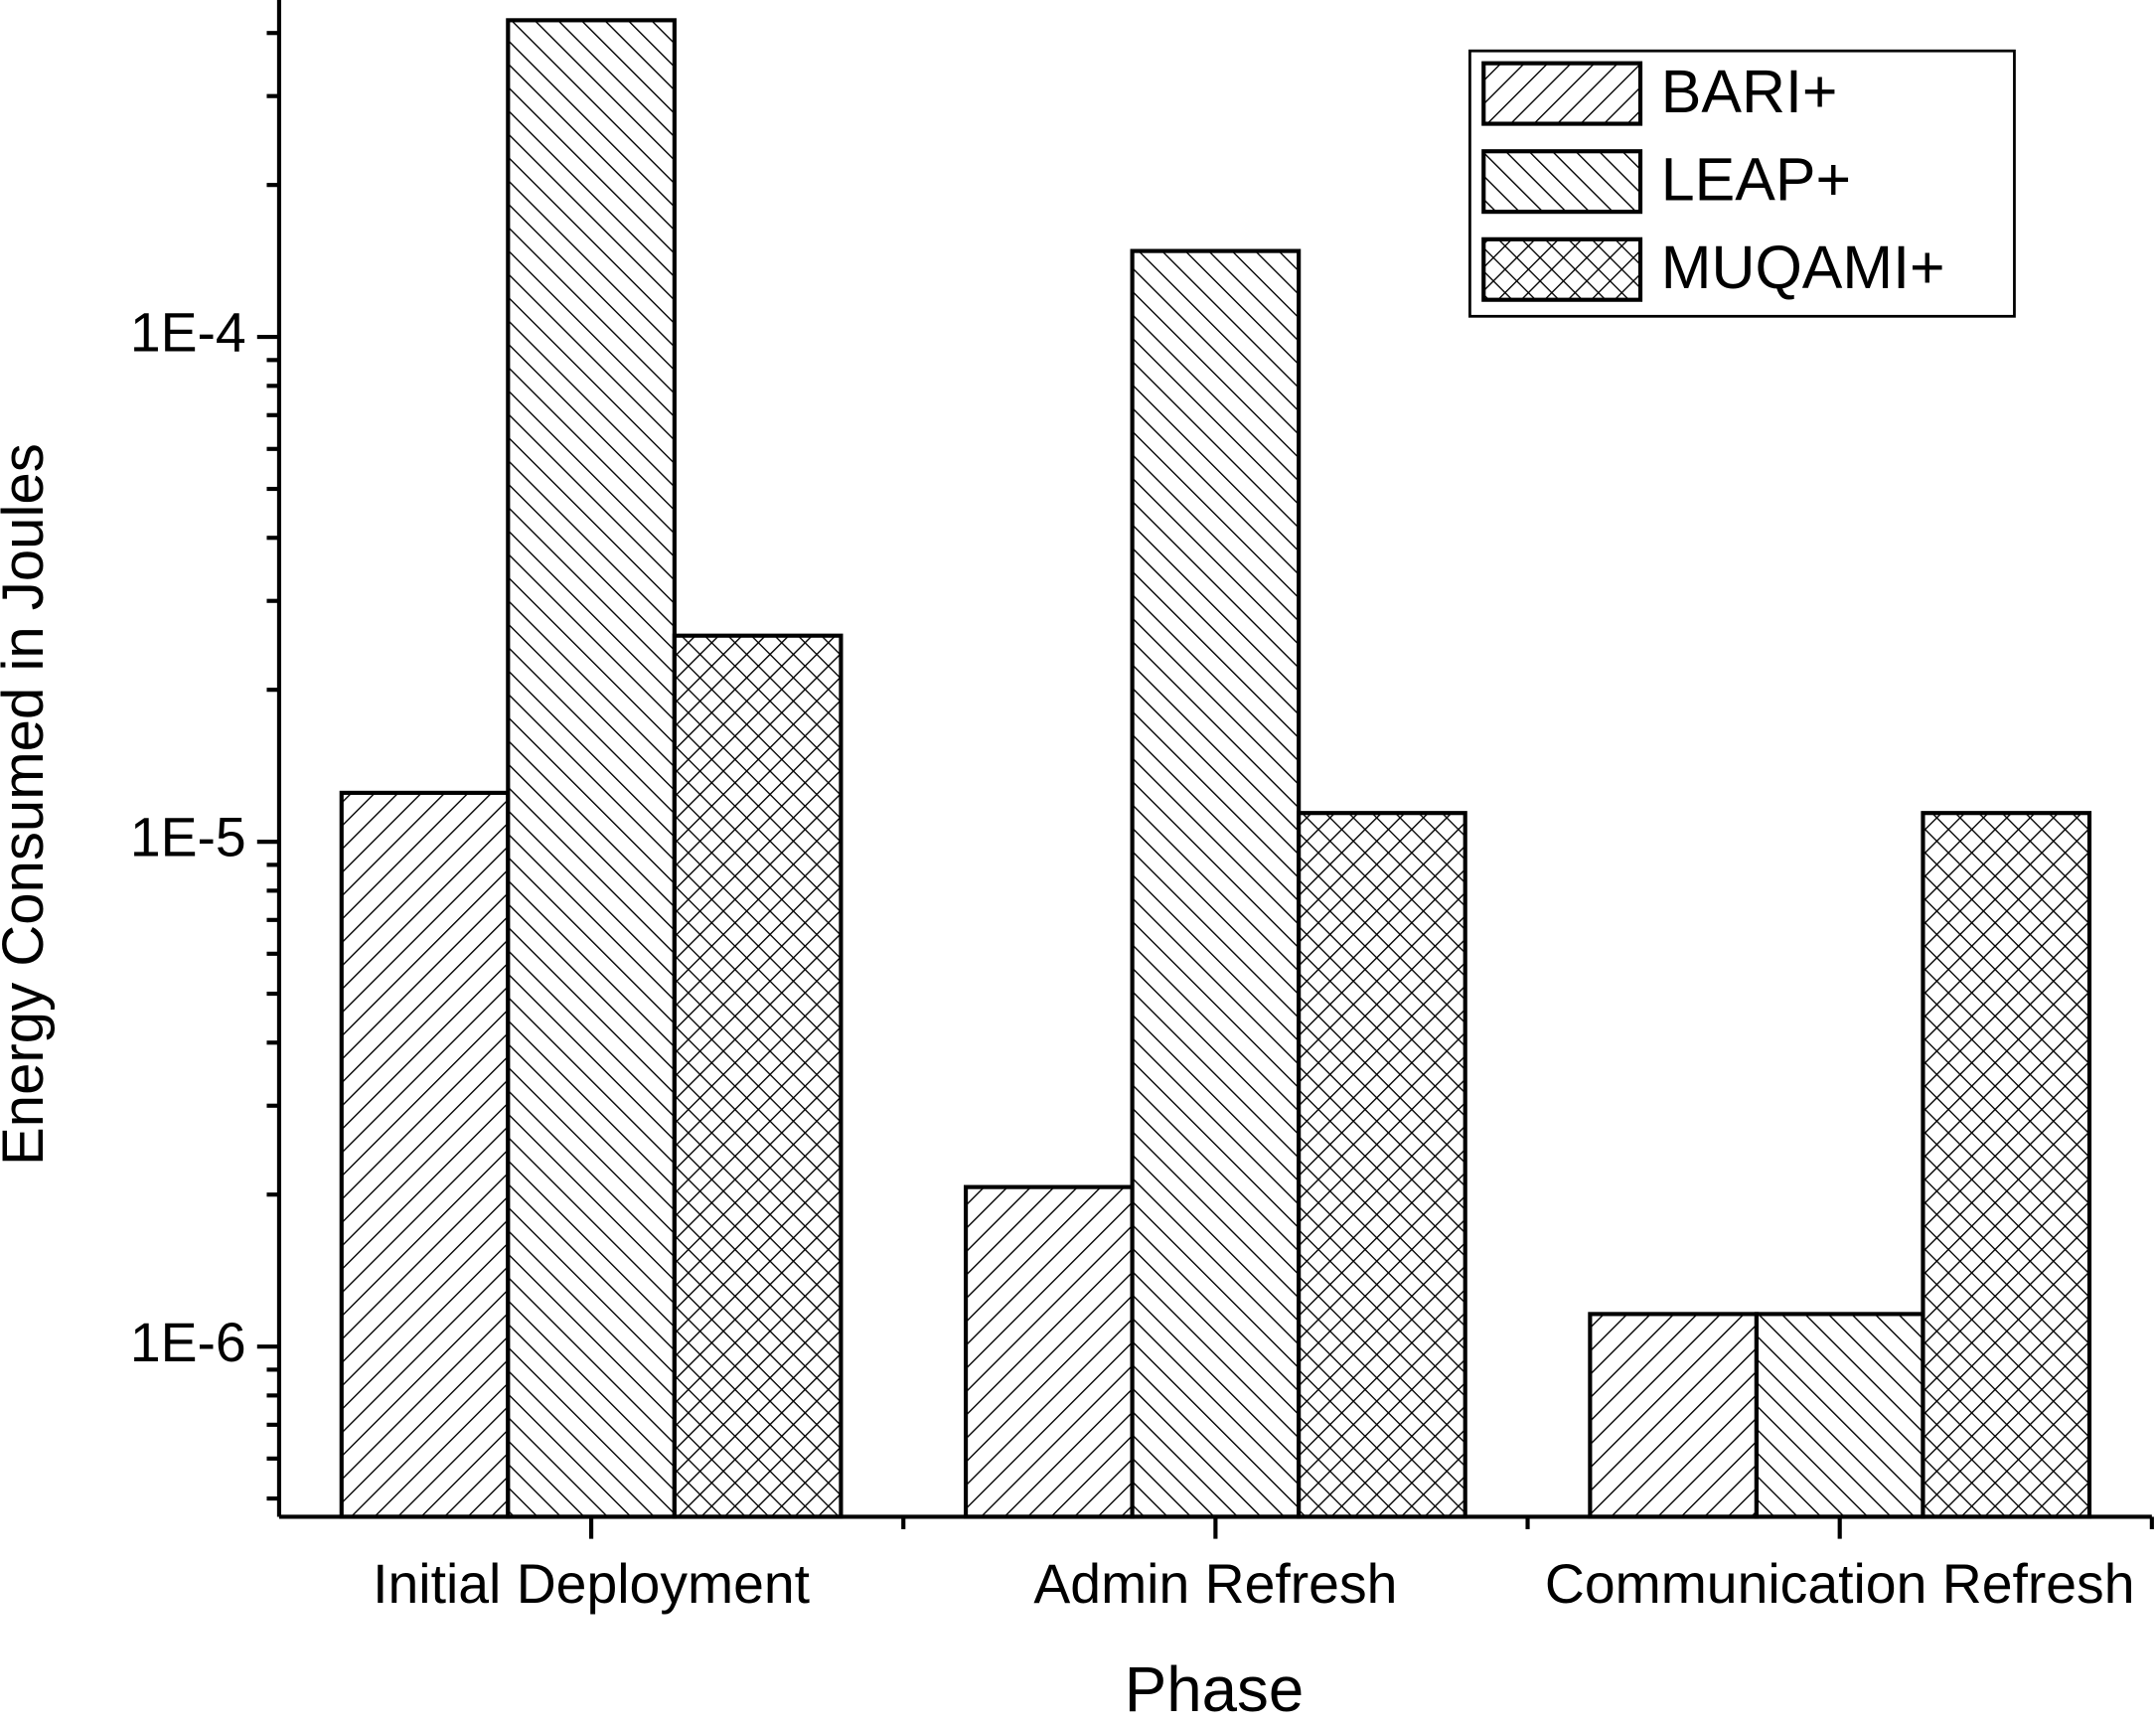 This screenshot has height=1725, width=2156. I want to click on y-tick-label: 1E-4, so click(188, 333).